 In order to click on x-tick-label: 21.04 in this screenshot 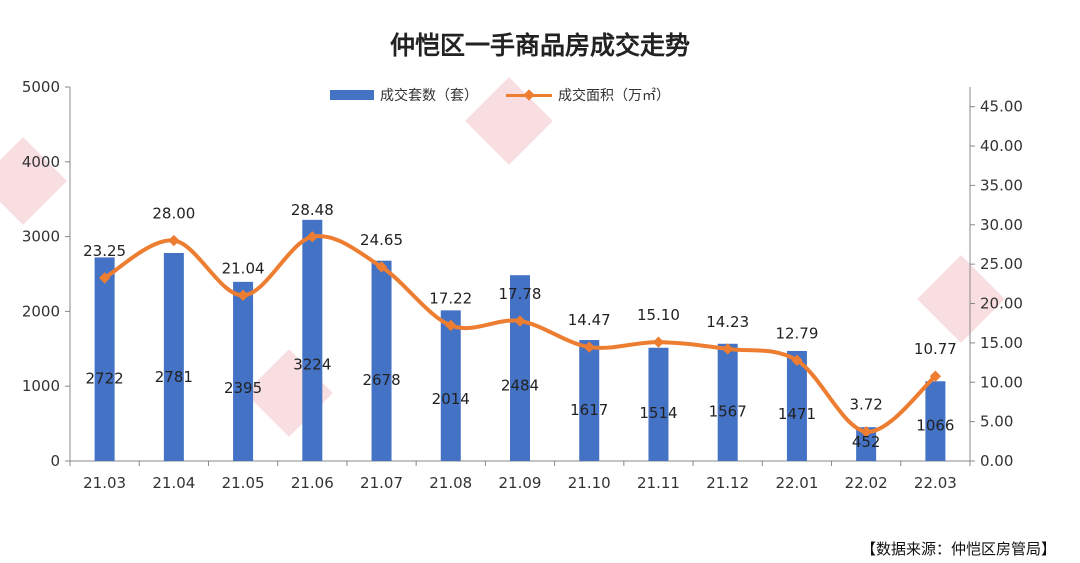, I will do `click(173, 483)`.